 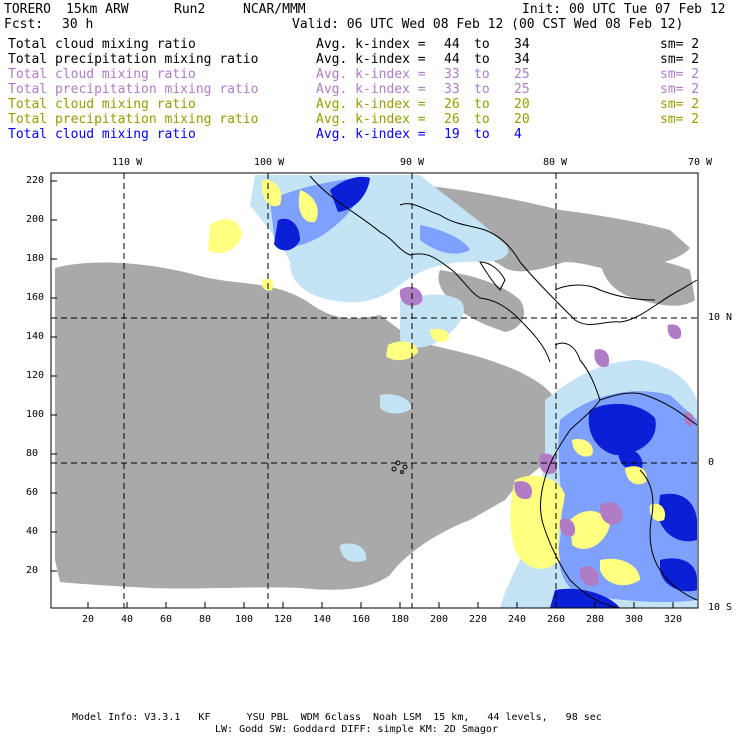 What do you see at coordinates (244, 619) in the screenshot?
I see `x-tick-label: 100` at bounding box center [244, 619].